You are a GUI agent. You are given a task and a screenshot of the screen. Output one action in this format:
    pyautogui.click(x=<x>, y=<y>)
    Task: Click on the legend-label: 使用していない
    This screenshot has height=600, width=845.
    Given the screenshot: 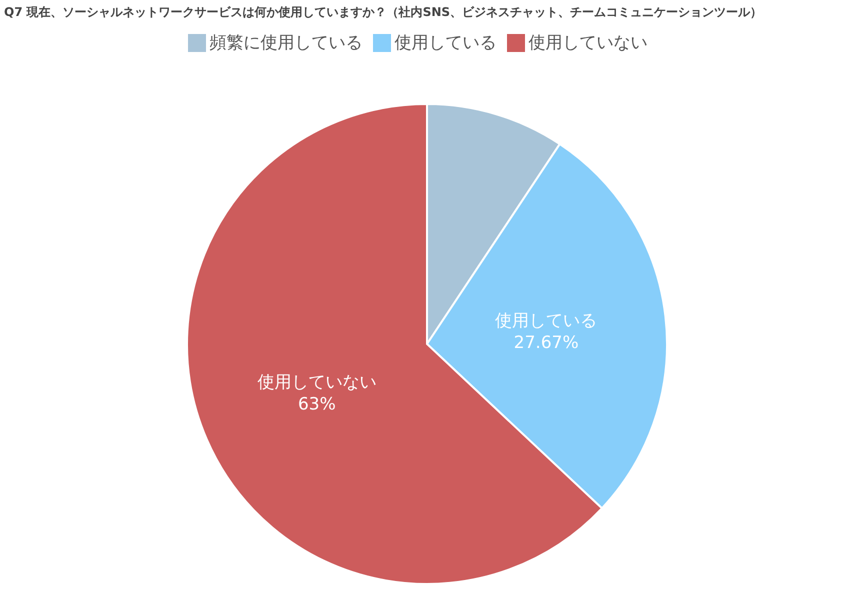 What is the action you would take?
    pyautogui.click(x=588, y=43)
    